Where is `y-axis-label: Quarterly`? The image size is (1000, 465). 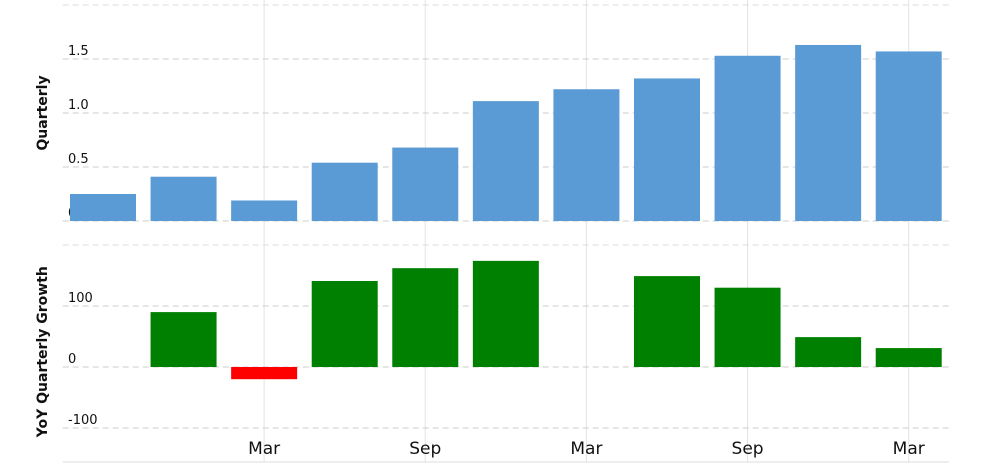 y-axis-label: Quarterly is located at coordinates (43, 112).